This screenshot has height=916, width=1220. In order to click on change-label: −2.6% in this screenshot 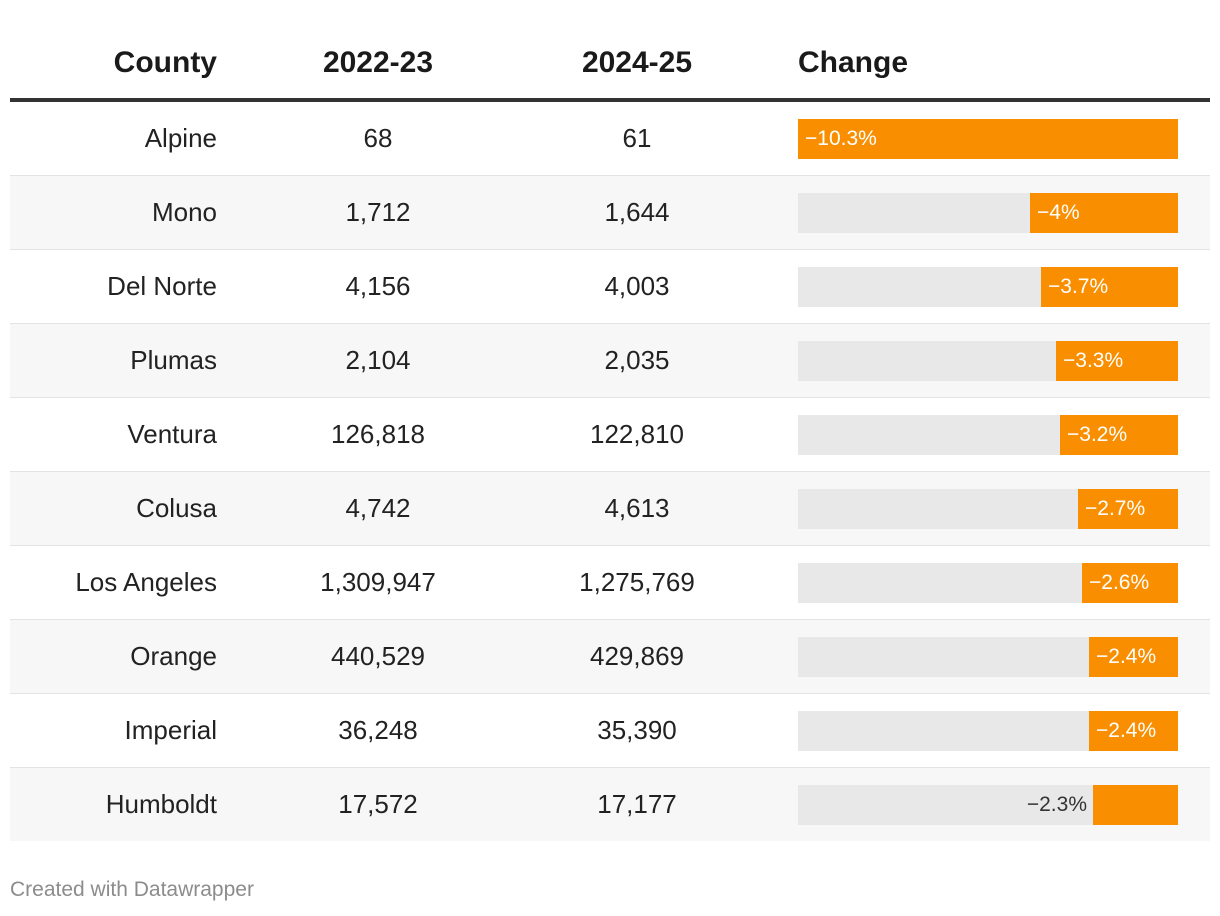, I will do `click(1119, 582)`.